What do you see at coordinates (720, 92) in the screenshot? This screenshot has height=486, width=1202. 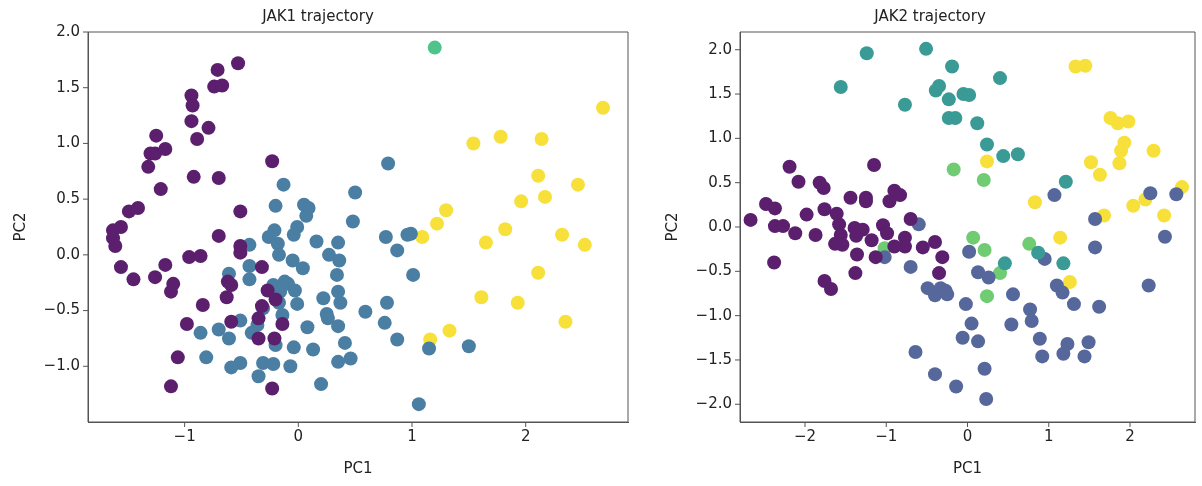 I see `y-tick-label: 1.5` at bounding box center [720, 92].